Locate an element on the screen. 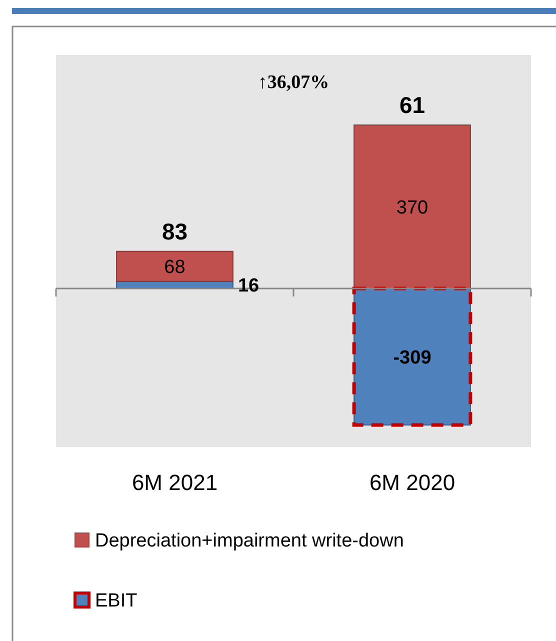 This screenshot has height=641, width=556. data-label: -309 is located at coordinates (412, 357).